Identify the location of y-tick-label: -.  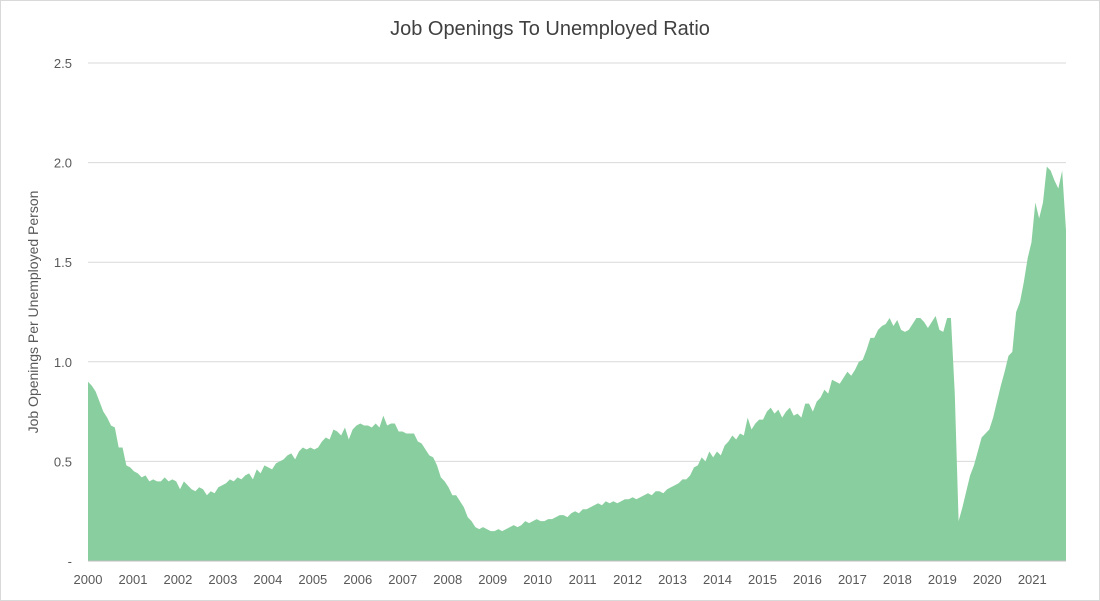
(70, 561).